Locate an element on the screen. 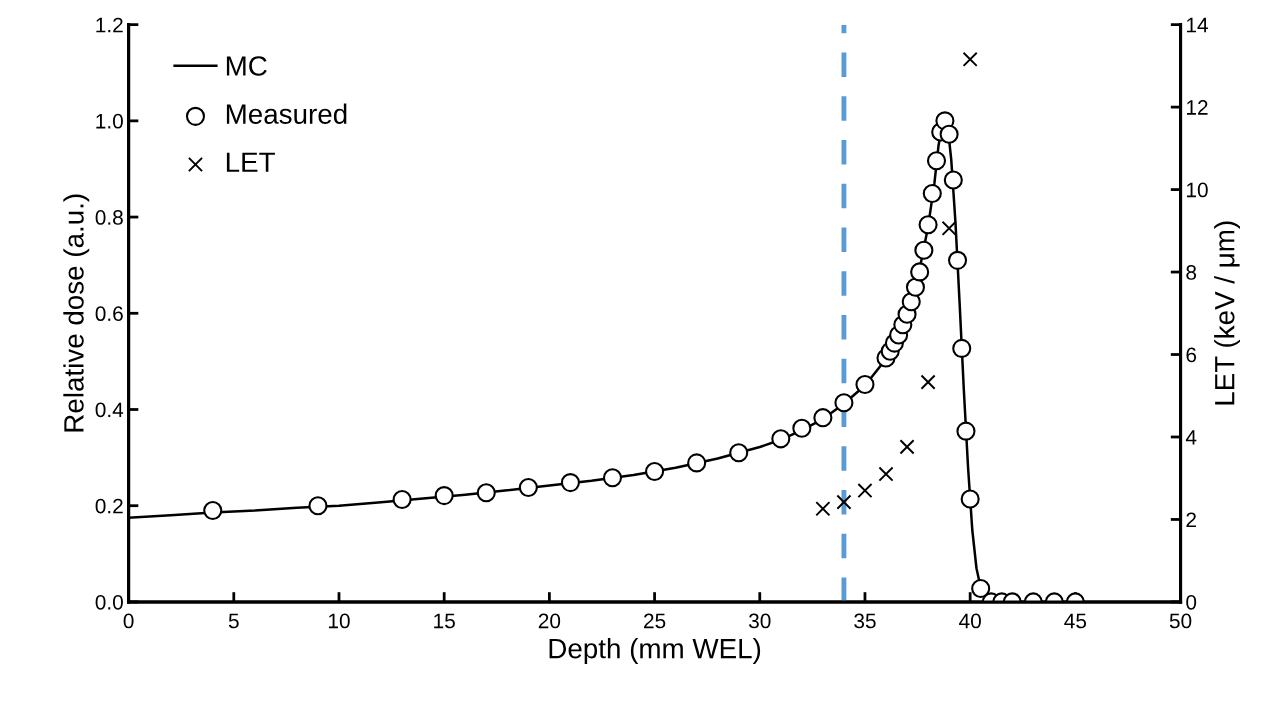 The image size is (1286, 704). y2-axis-title: LET (keV / μm) is located at coordinates (1227, 313).